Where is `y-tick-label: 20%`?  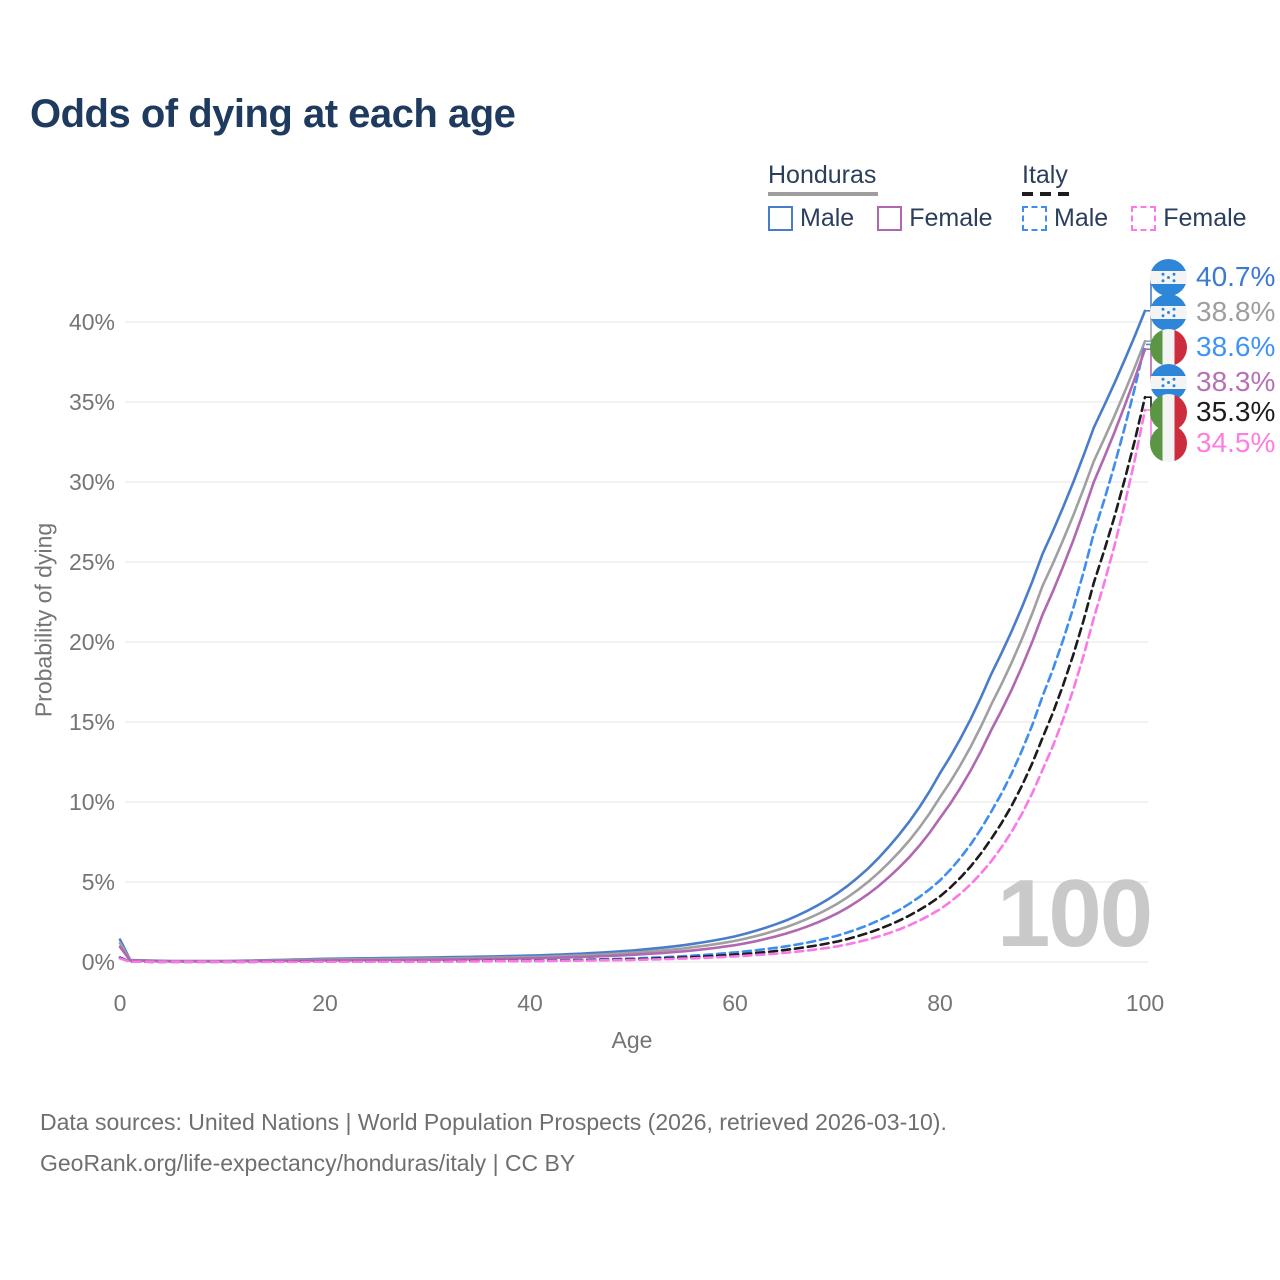 y-tick-label: 20% is located at coordinates (91, 642).